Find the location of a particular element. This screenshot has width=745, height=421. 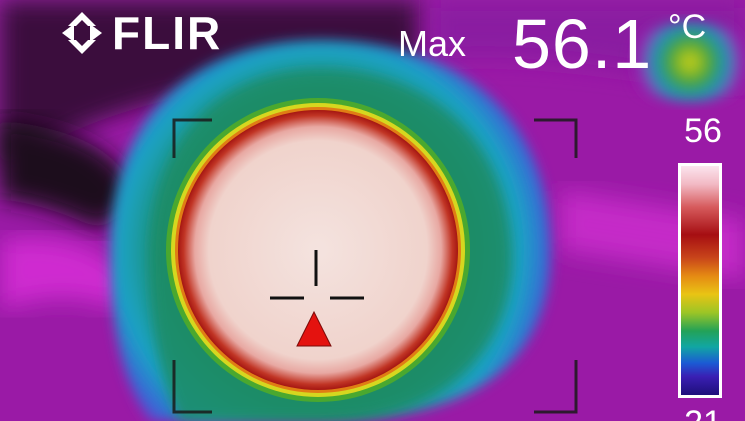

scale-min-value: 21 is located at coordinates (703, 412).